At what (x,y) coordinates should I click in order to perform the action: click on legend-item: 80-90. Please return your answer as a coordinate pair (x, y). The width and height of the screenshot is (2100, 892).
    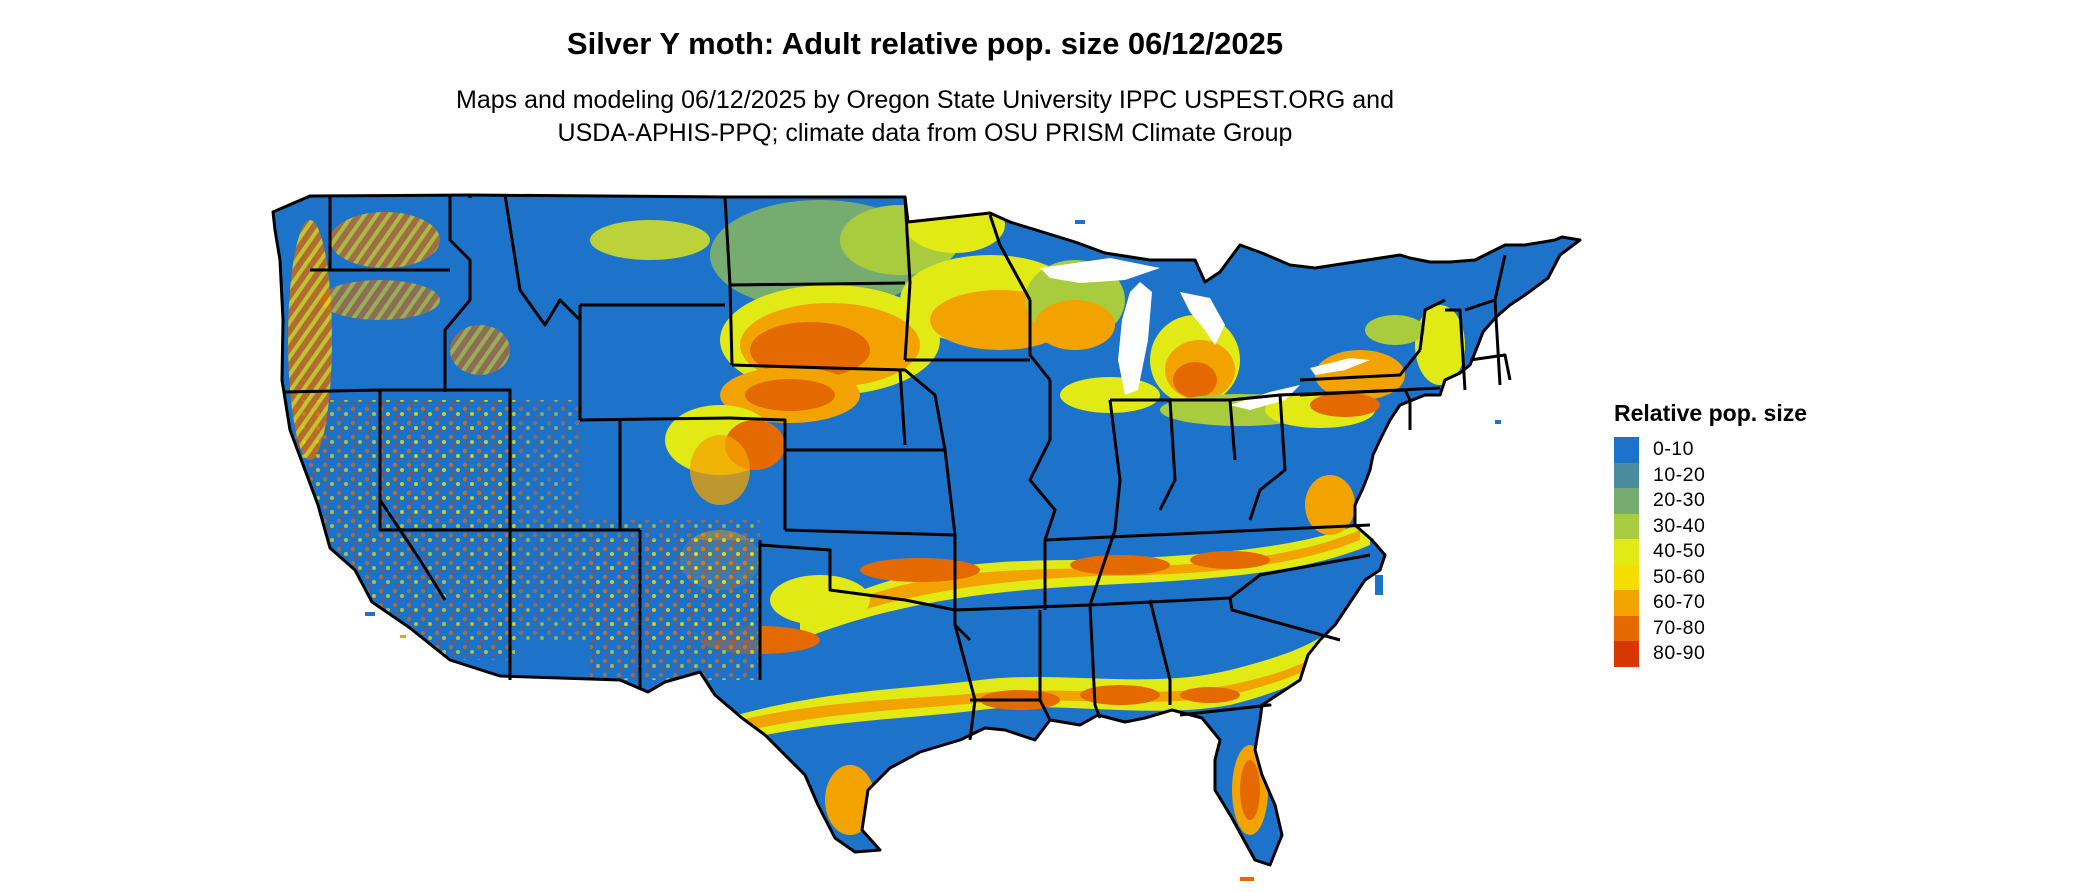
    Looking at the image, I should click on (1764, 654).